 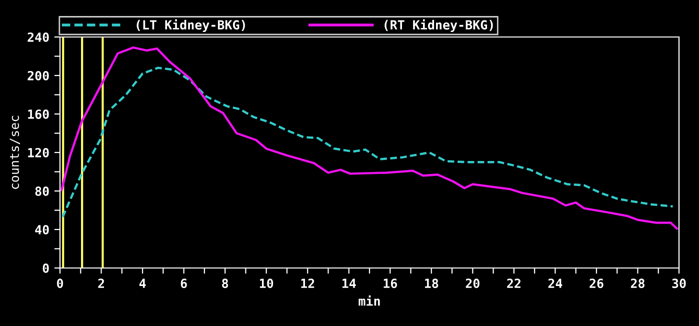 I want to click on x-tick-label: 12, so click(x=307, y=283).